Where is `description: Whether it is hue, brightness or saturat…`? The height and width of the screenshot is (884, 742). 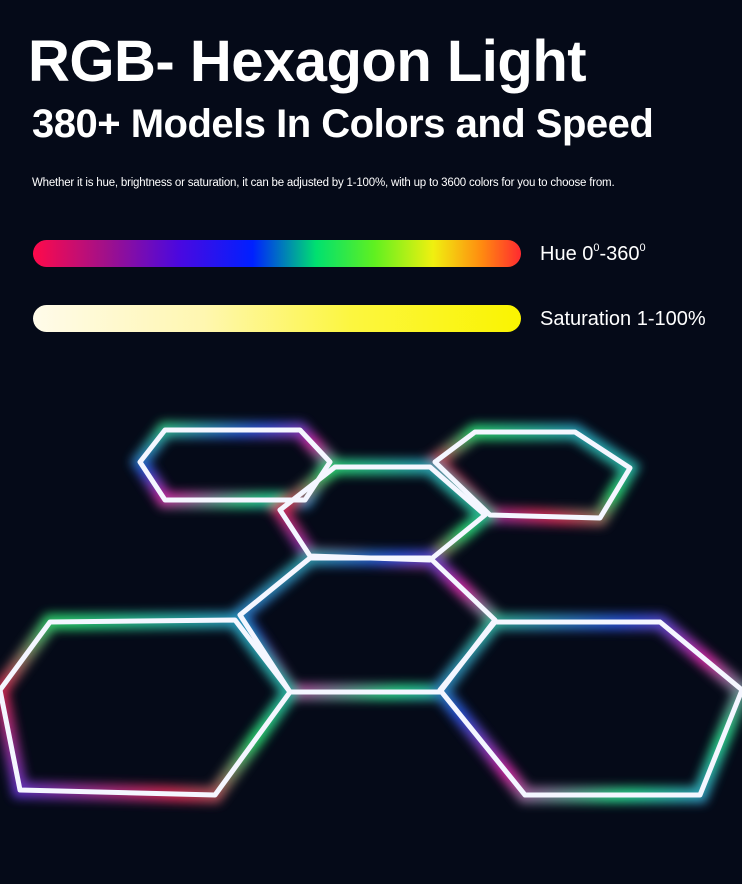 description: Whether it is hue, brightness or saturat… is located at coordinates (323, 183).